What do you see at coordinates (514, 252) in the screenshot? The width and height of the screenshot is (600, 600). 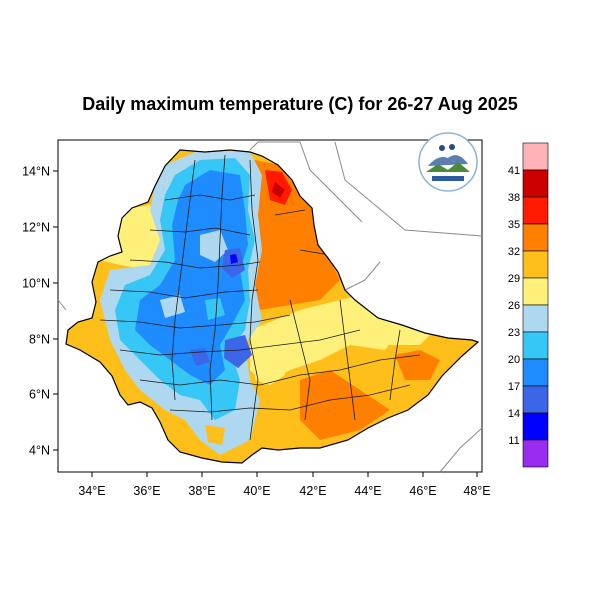 I see `colorbar-label: 32` at bounding box center [514, 252].